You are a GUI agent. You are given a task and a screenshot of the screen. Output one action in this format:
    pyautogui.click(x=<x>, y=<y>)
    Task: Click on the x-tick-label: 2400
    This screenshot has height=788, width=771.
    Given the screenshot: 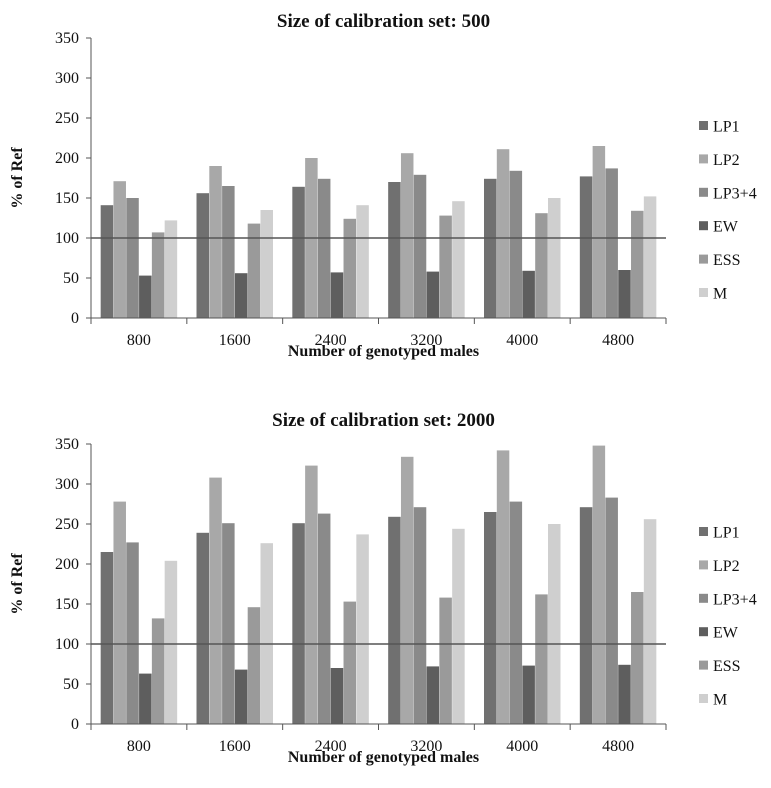 What is the action you would take?
    pyautogui.click(x=331, y=746)
    